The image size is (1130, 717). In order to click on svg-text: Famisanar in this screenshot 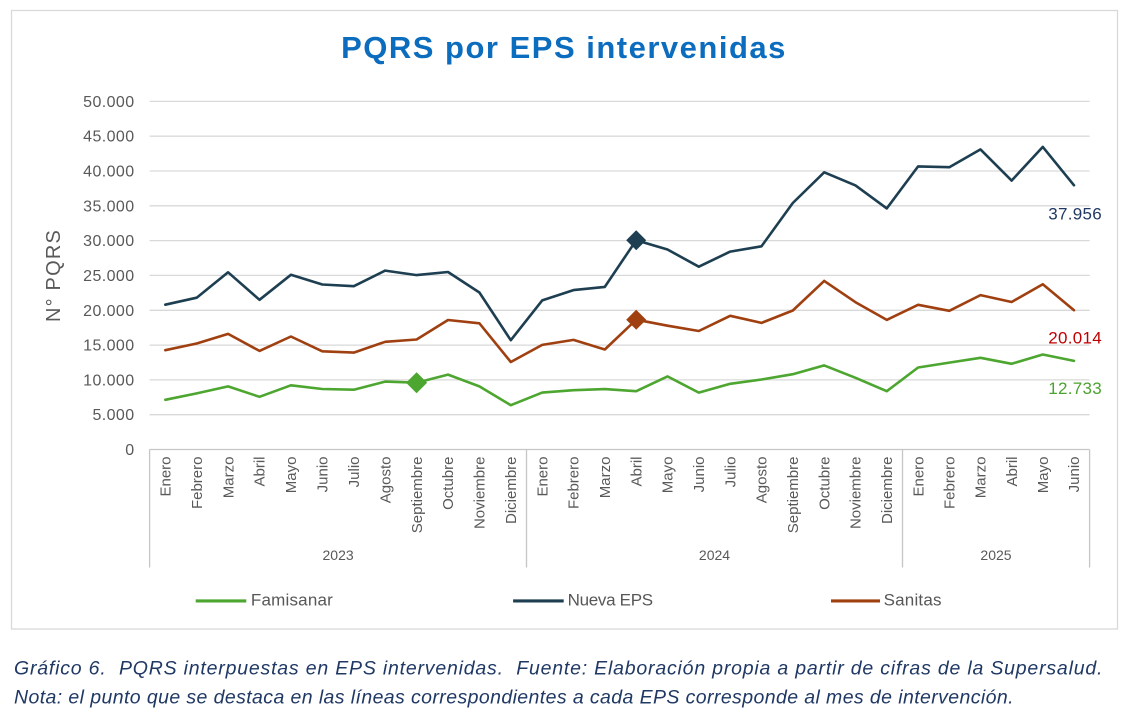, I will do `click(292, 600)`.